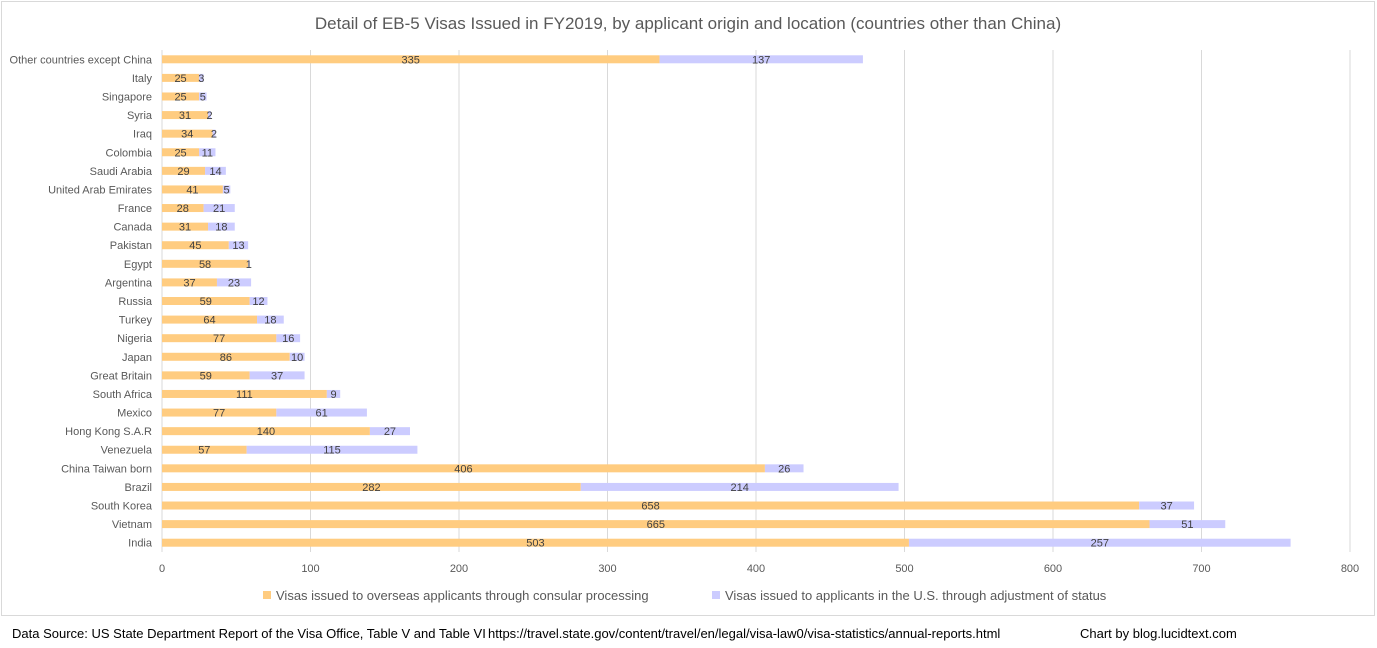 This screenshot has width=1377, height=648. What do you see at coordinates (258, 302) in the screenshot?
I see `data-label: 12` at bounding box center [258, 302].